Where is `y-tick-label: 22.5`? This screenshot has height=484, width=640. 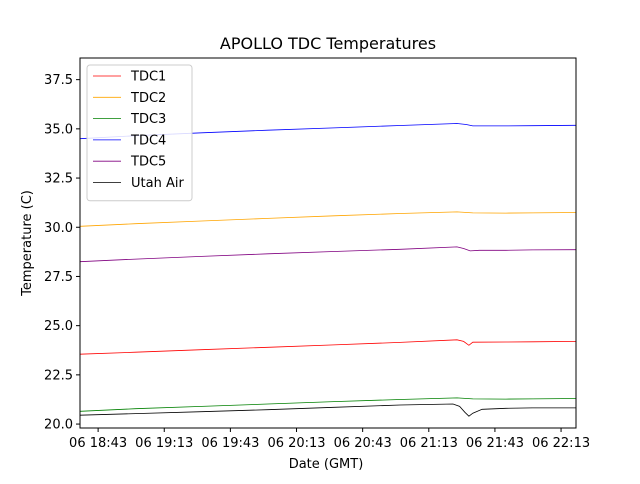 y-tick-label: 22.5 is located at coordinates (58, 375).